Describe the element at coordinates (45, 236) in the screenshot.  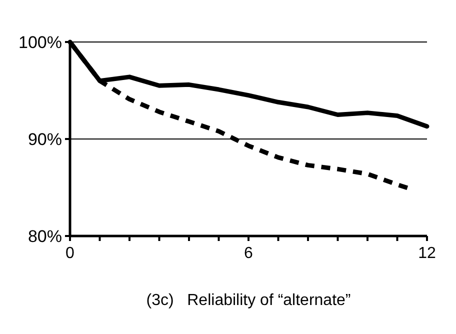
I see `y-tick-label: 80%` at that location.